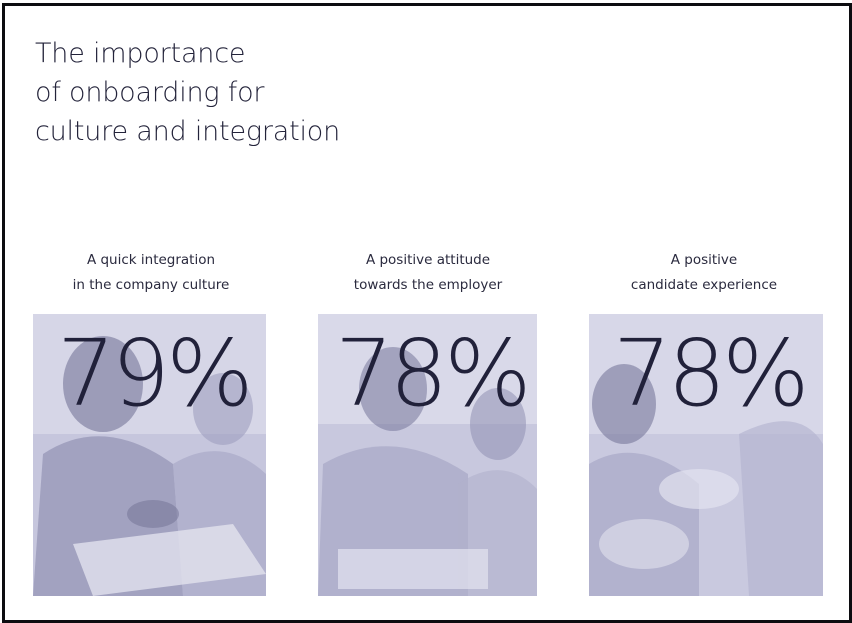 The height and width of the screenshot is (623, 852). I want to click on stat-value: 79%, so click(155, 373).